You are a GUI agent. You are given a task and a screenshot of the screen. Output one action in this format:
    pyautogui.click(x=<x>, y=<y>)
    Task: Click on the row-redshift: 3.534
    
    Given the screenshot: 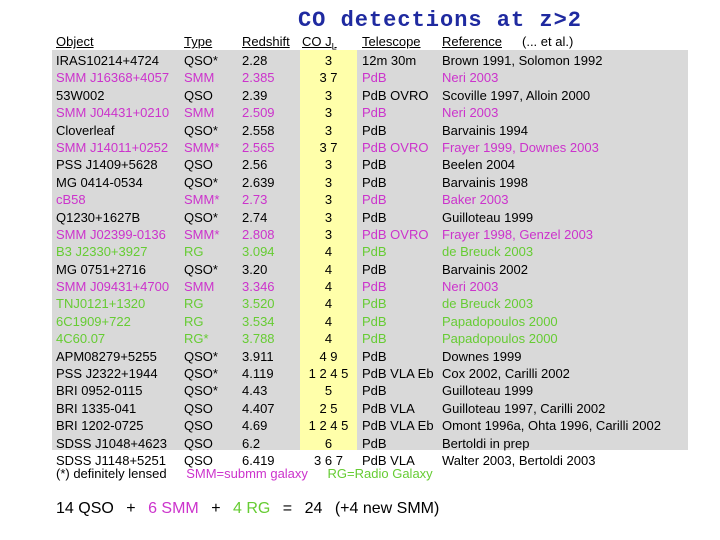 What is the action you would take?
    pyautogui.click(x=258, y=321)
    